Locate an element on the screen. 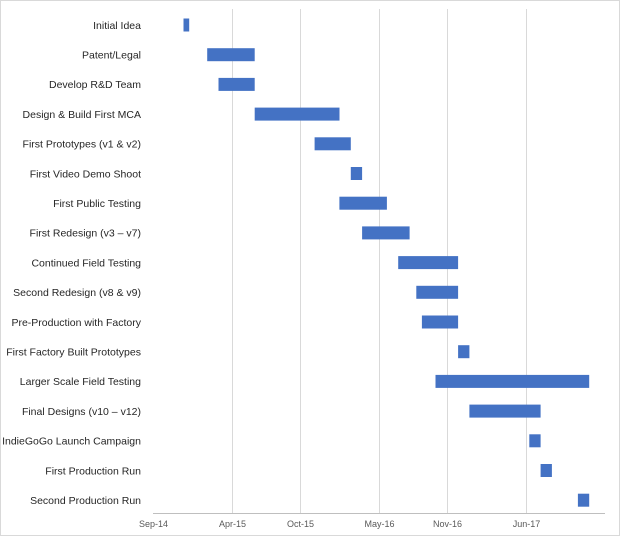 This screenshot has width=620, height=537. x-tick-label: Jun-17 is located at coordinates (527, 524).